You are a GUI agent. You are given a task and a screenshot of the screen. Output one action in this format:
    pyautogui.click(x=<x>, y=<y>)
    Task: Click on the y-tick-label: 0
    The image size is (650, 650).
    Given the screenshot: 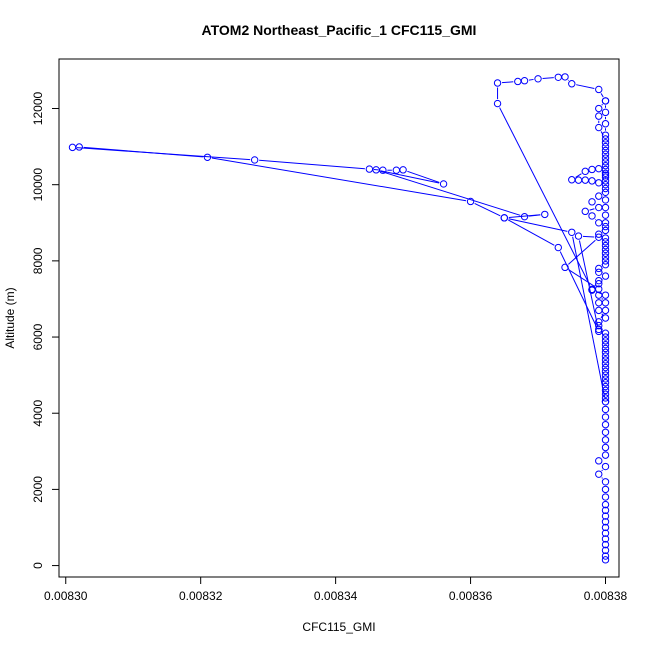 What is the action you would take?
    pyautogui.click(x=38, y=565)
    